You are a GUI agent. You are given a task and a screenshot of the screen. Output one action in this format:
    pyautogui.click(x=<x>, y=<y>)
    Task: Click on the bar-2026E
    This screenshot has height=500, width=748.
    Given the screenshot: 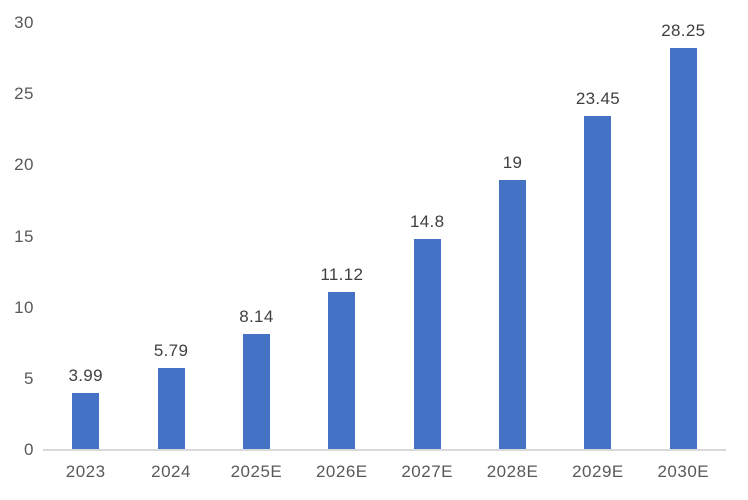 What is the action you would take?
    pyautogui.click(x=342, y=370)
    